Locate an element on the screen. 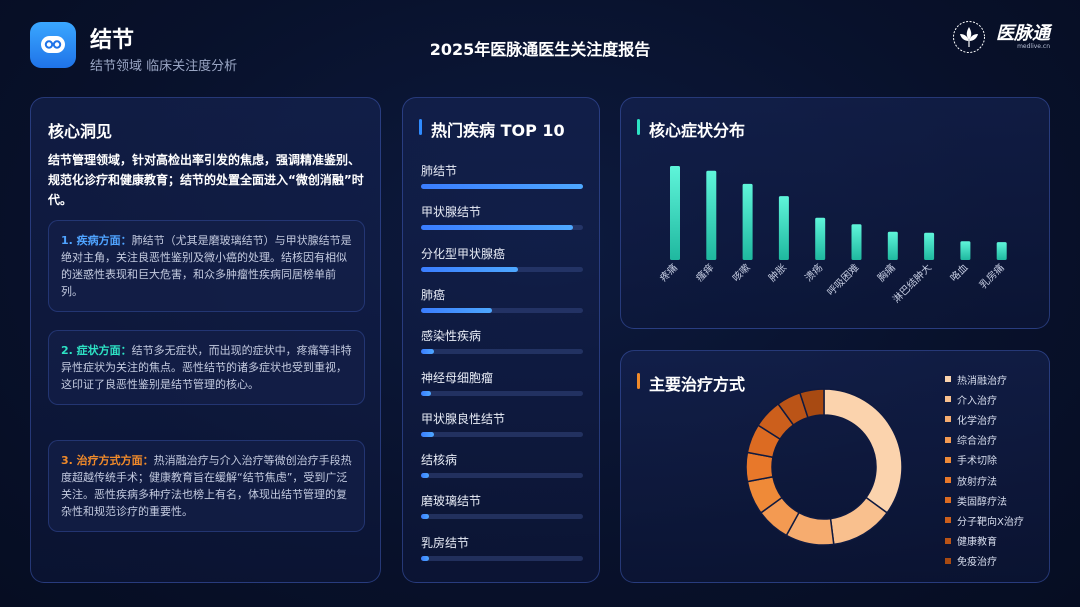  disease-item: 分化型甲状腺癌 is located at coordinates (502, 258).